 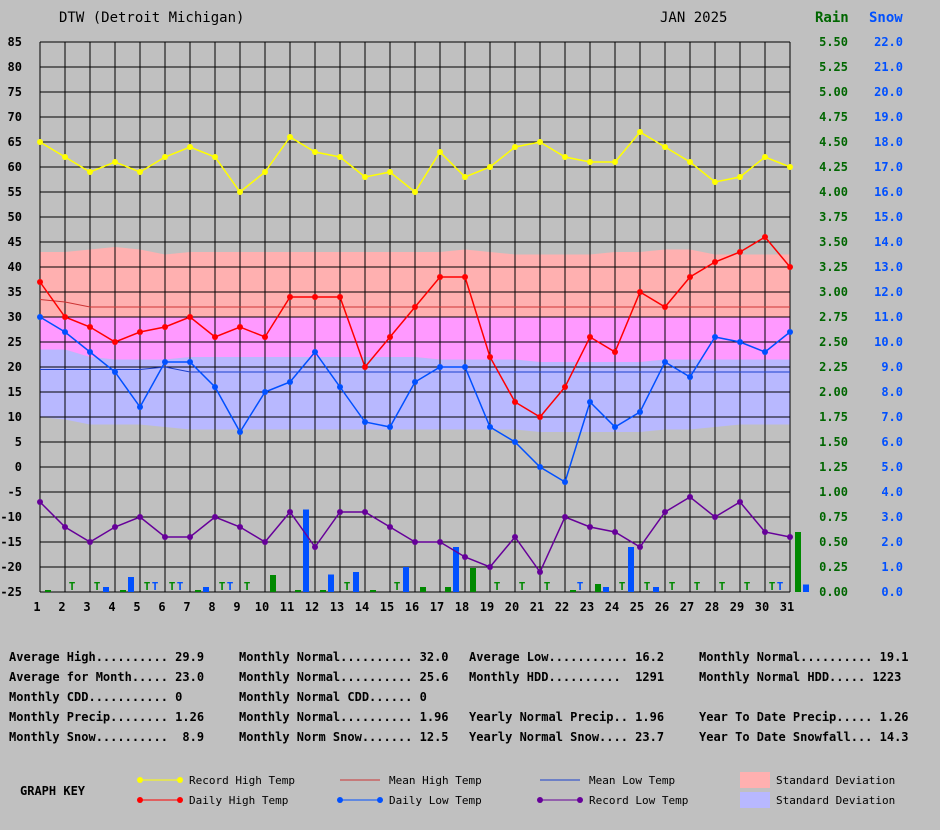 I want to click on snow-tick-label: 20.0, so click(x=888, y=92).